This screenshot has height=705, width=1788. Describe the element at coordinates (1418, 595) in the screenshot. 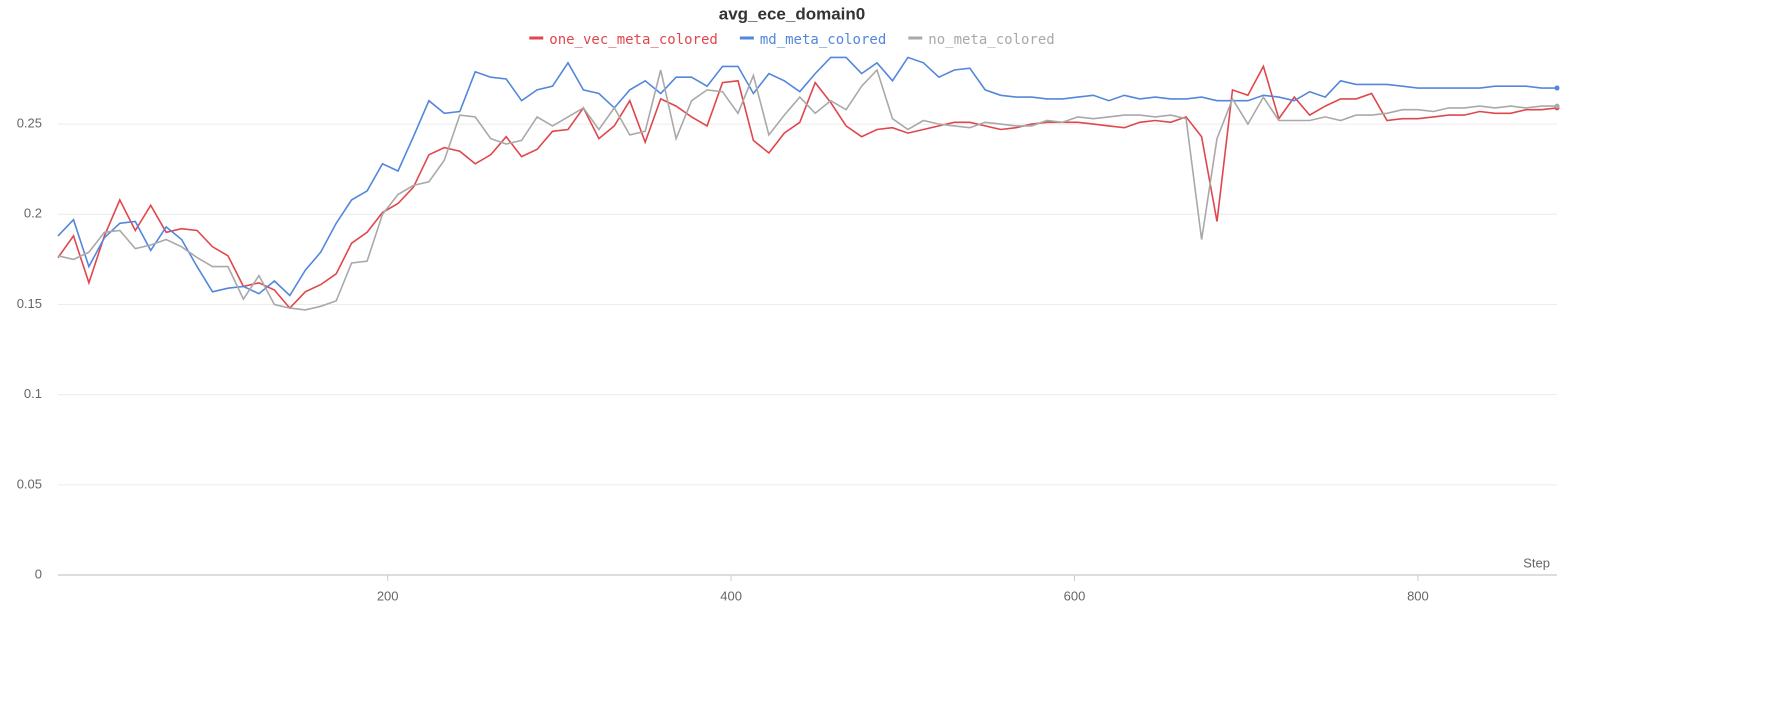

I see `x-tick-label: 800` at that location.